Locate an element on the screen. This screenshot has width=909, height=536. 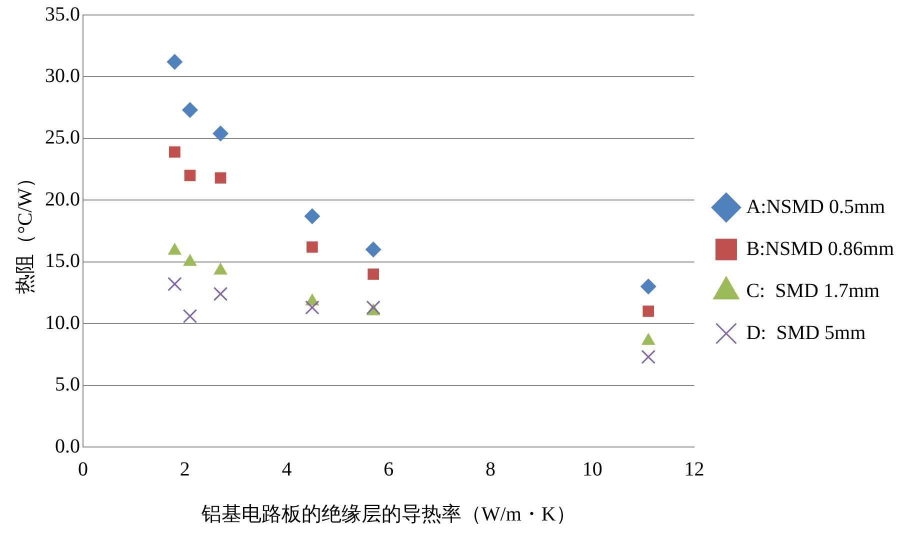
x-tick-label: 0 is located at coordinates (83, 469).